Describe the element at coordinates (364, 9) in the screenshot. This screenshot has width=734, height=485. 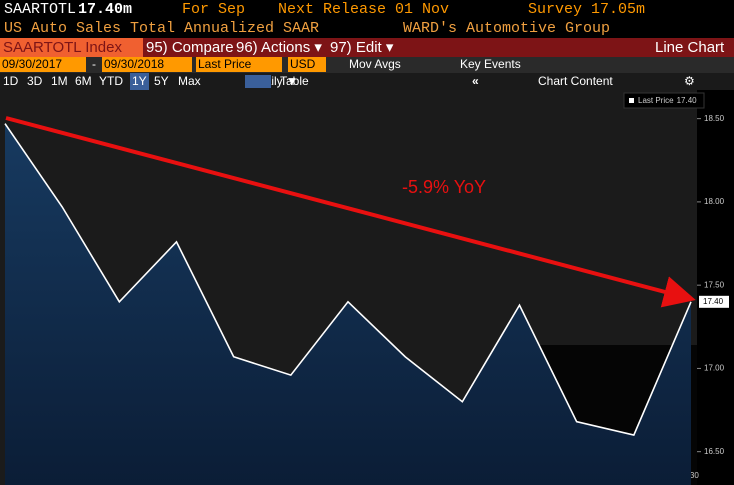
I see `next-release: Next Release 01 Nov` at that location.